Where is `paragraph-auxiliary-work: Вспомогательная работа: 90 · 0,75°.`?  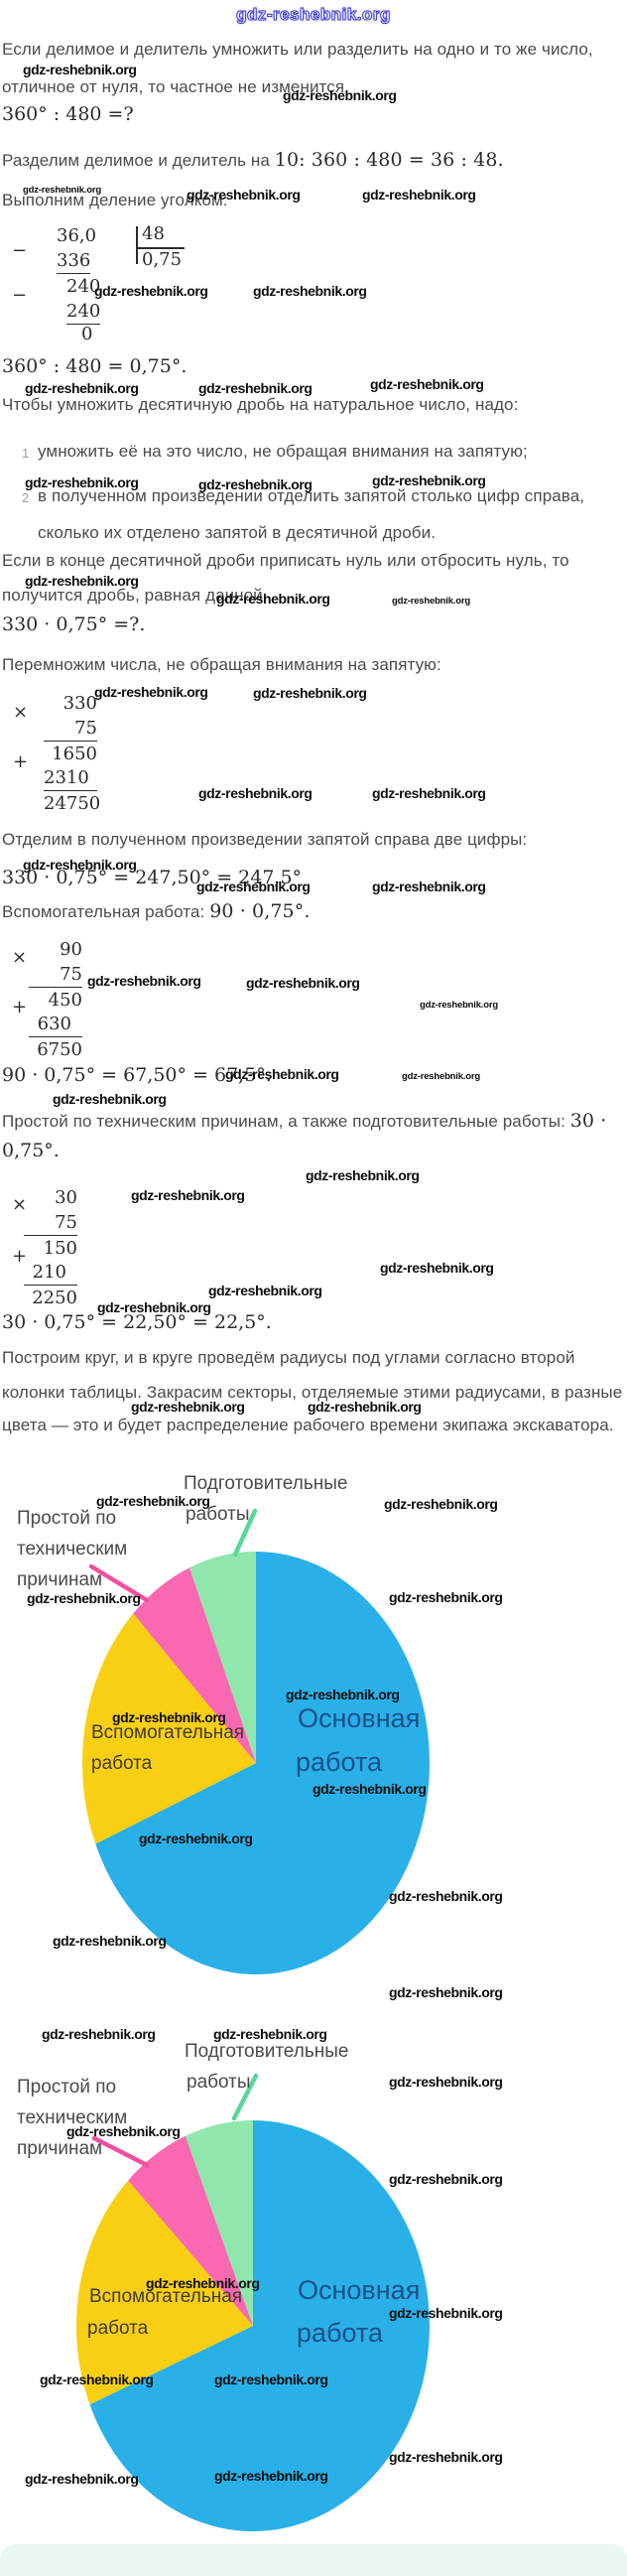 paragraph-auxiliary-work: Вспомогательная работа: 90 · 0,75°. is located at coordinates (156, 911).